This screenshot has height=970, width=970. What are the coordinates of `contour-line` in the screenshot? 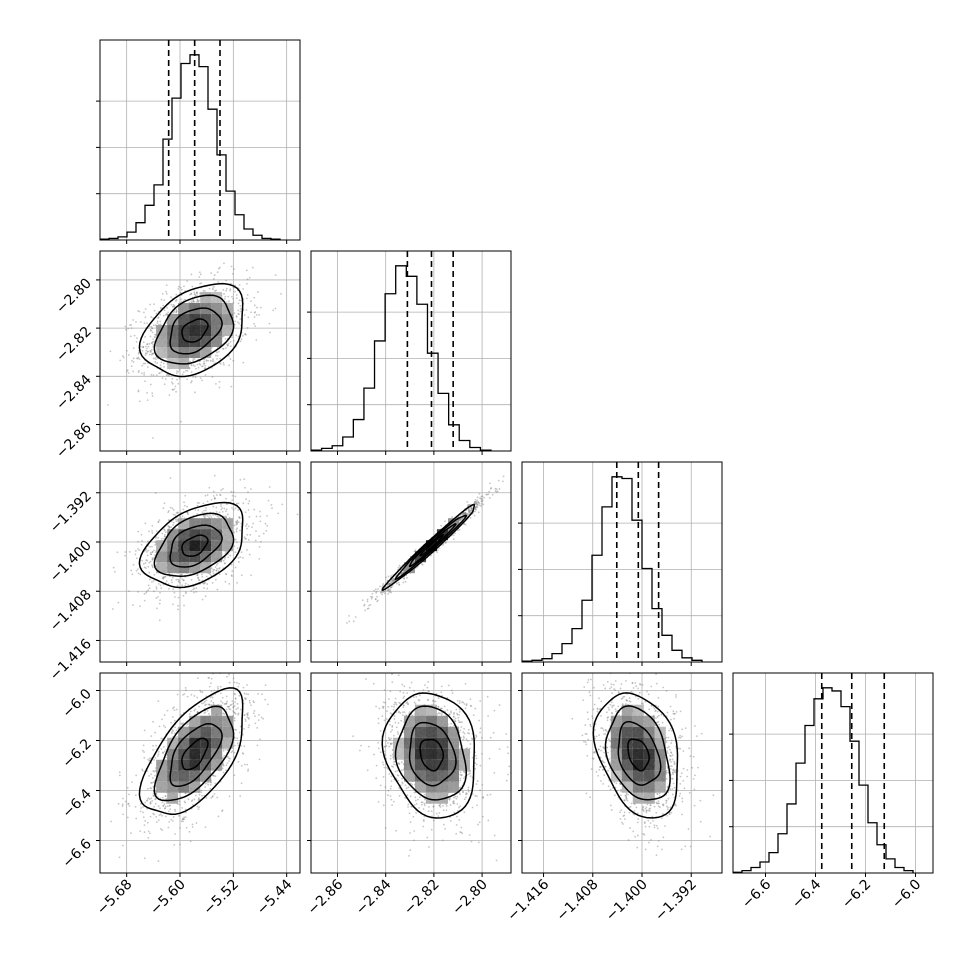 It's located at (191, 330).